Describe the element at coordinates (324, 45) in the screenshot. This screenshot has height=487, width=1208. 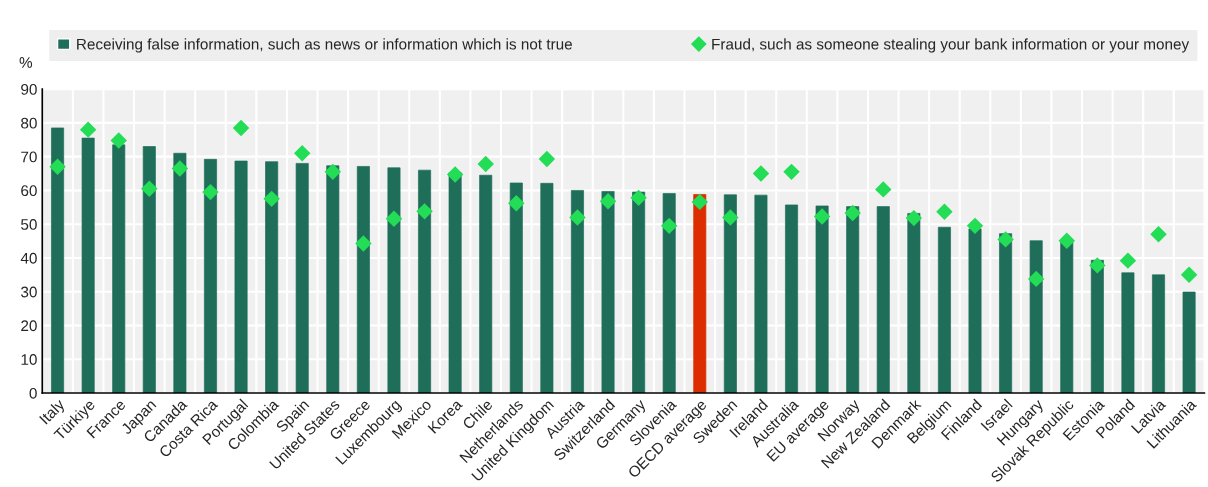
I see `legend-label: Receiving false information, such as news or information which is not true` at that location.